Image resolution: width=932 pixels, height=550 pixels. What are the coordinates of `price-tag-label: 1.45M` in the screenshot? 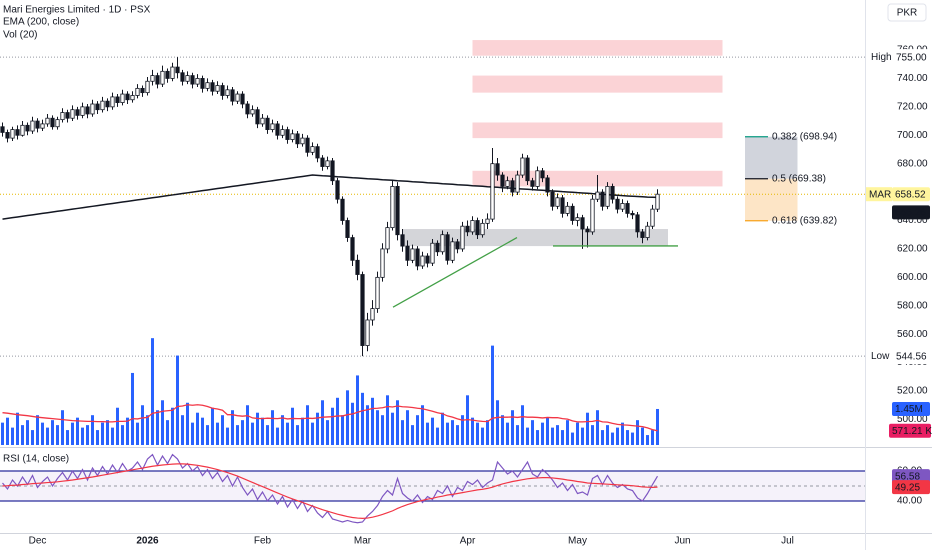 It's located at (909, 409).